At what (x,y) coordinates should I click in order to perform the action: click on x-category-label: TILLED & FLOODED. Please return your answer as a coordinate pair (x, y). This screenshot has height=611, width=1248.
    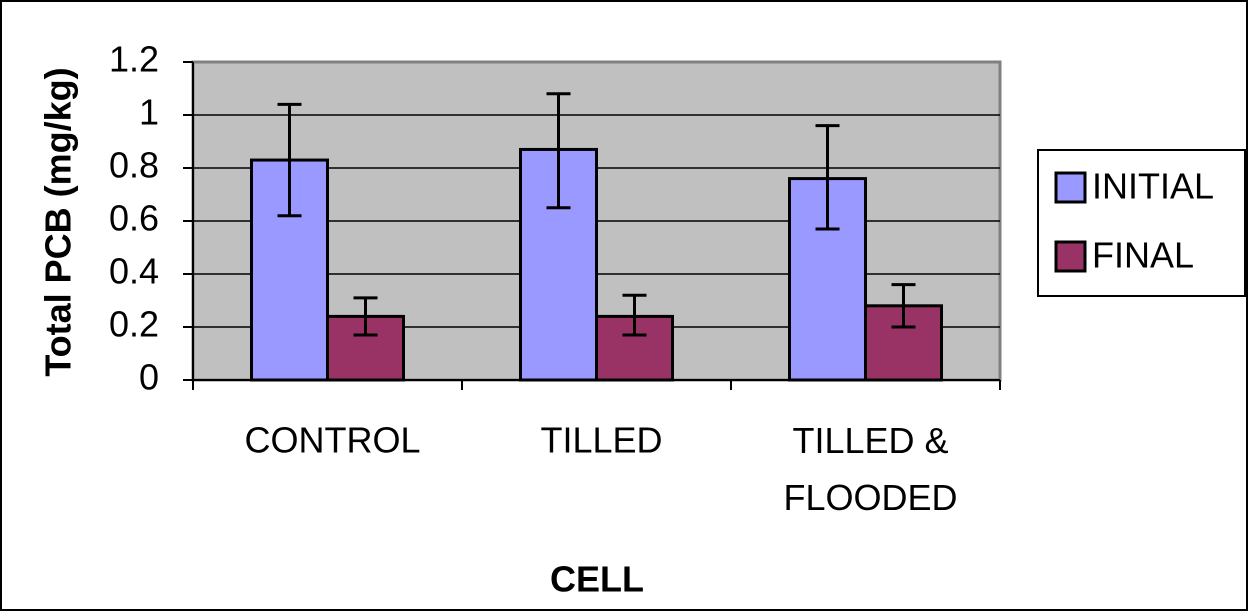
    Looking at the image, I should click on (870, 469).